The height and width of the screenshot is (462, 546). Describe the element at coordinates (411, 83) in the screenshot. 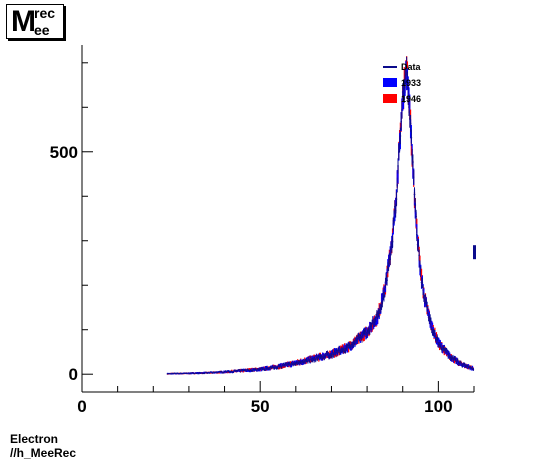

I see `legend-label-1933: 1933` at that location.